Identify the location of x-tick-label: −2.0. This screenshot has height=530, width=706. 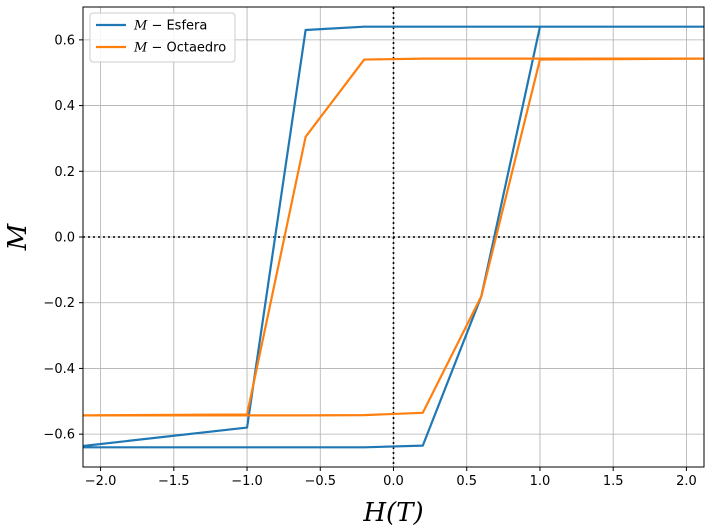
(101, 481).